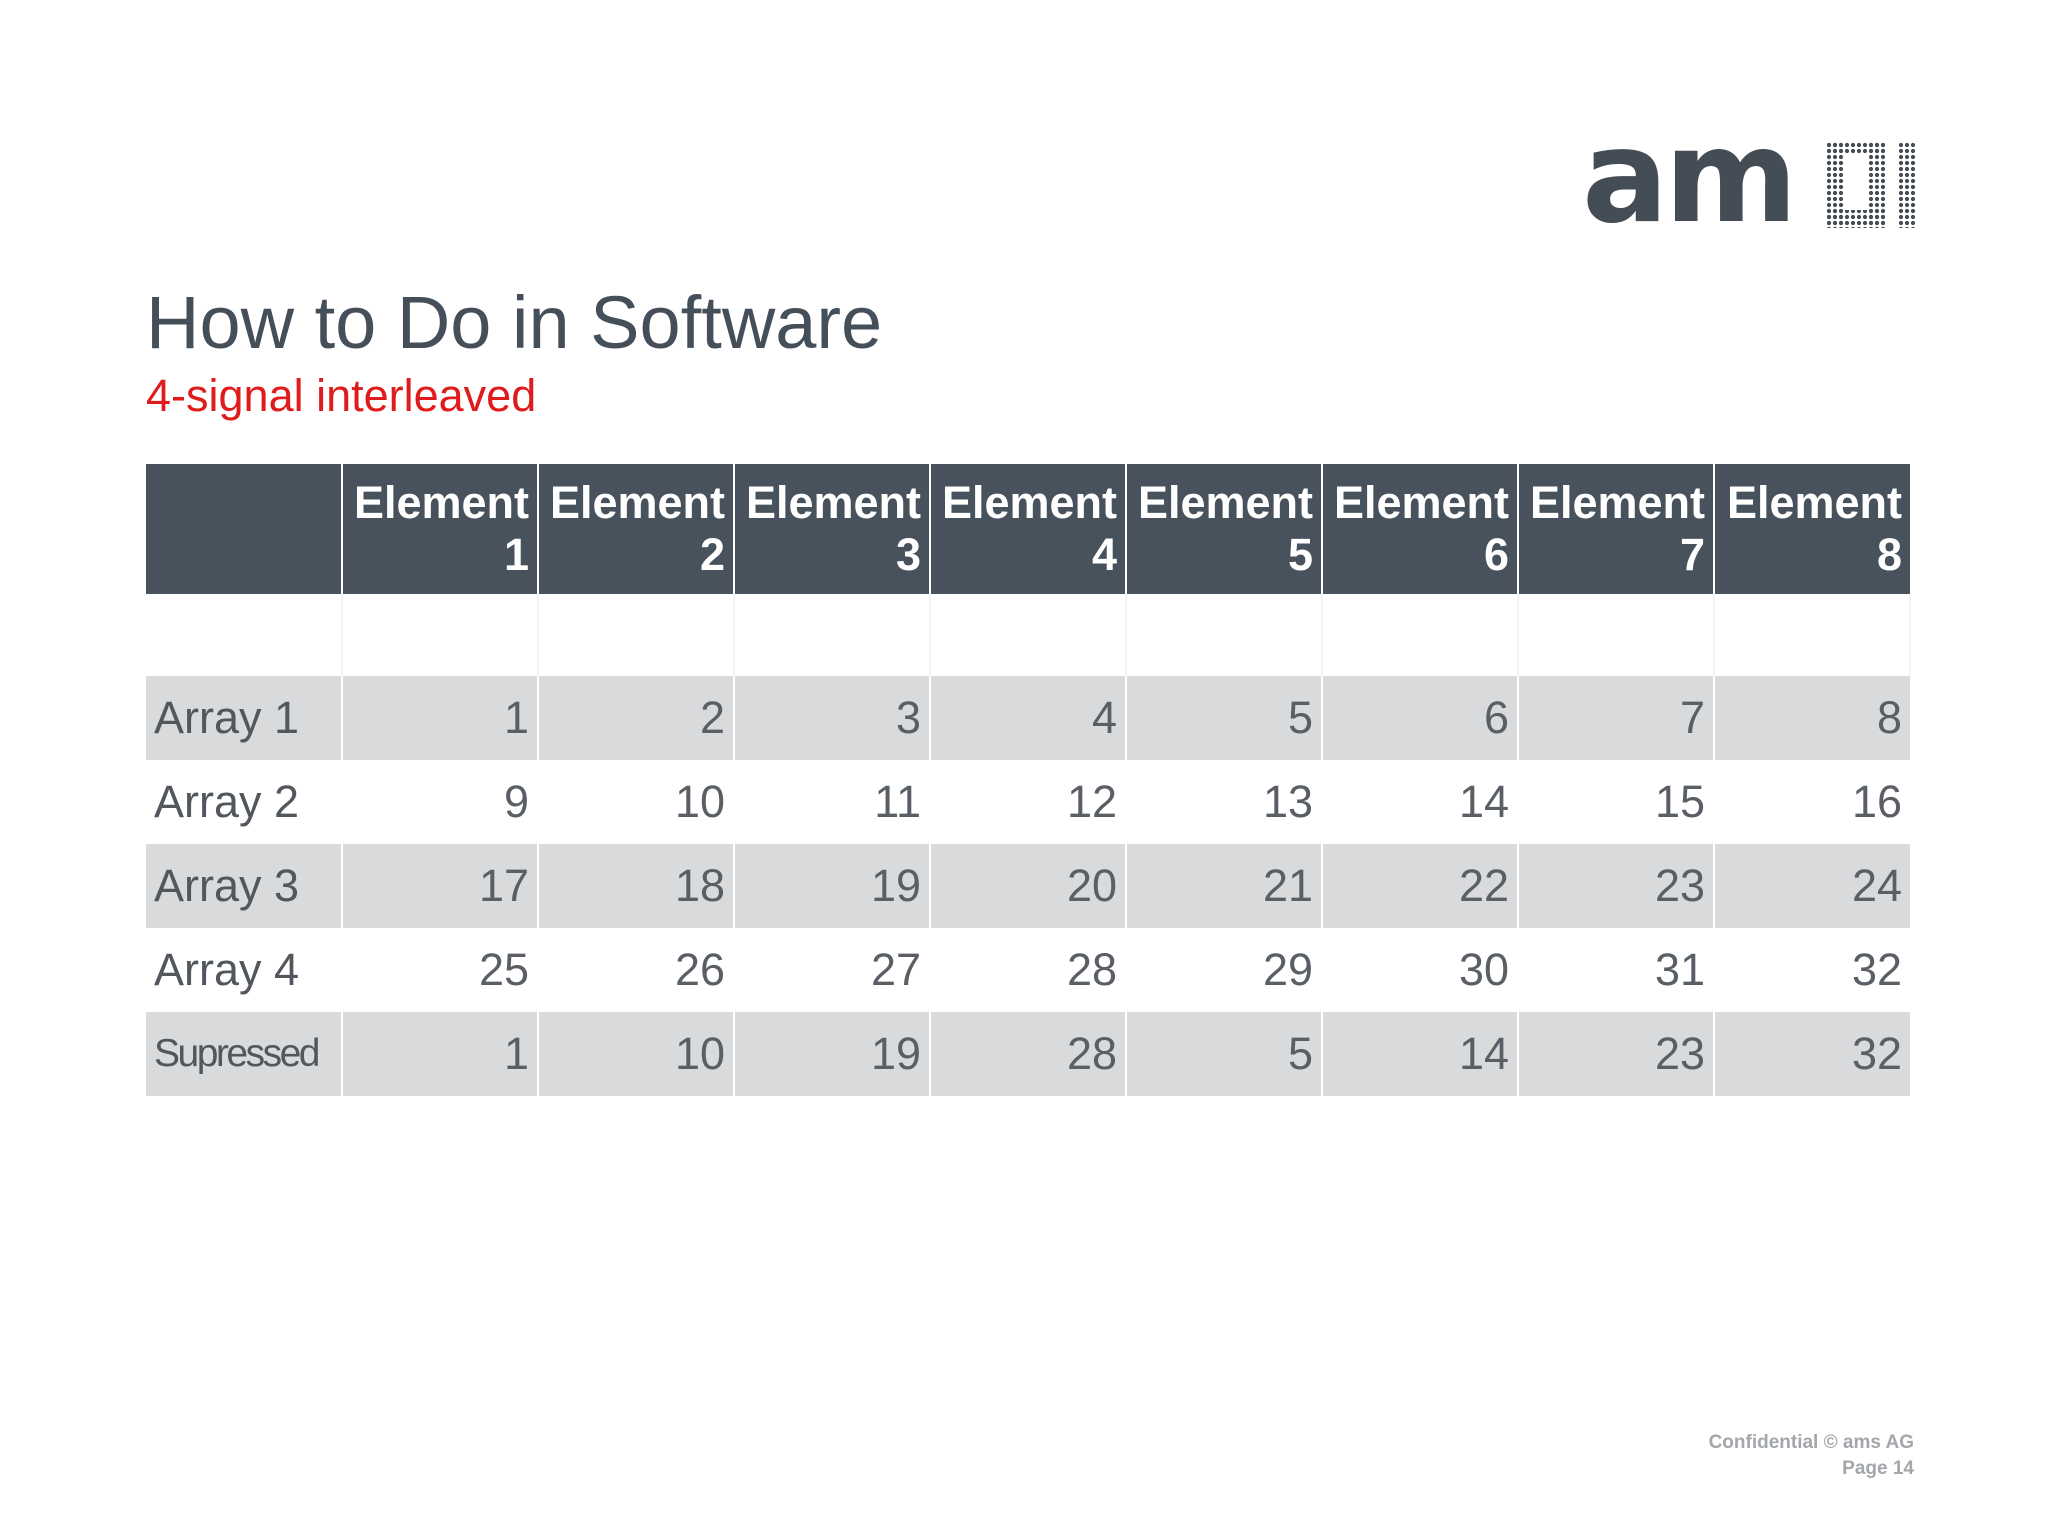 The height and width of the screenshot is (1536, 2048). What do you see at coordinates (244, 802) in the screenshot?
I see `row-label: Array 2` at bounding box center [244, 802].